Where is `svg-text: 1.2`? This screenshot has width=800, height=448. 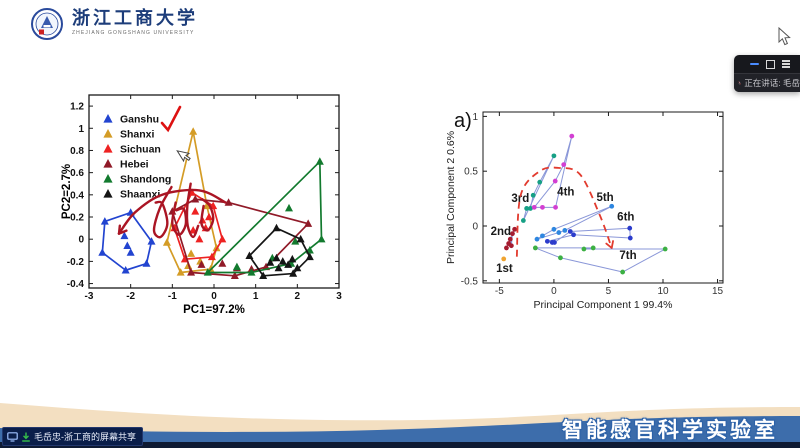 svg-text: 1.2 is located at coordinates (77, 107).